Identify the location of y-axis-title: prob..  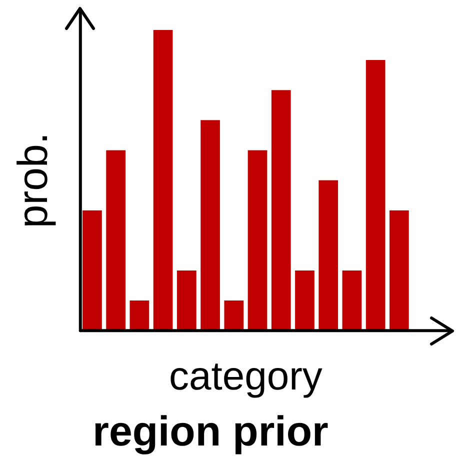
(32, 180).